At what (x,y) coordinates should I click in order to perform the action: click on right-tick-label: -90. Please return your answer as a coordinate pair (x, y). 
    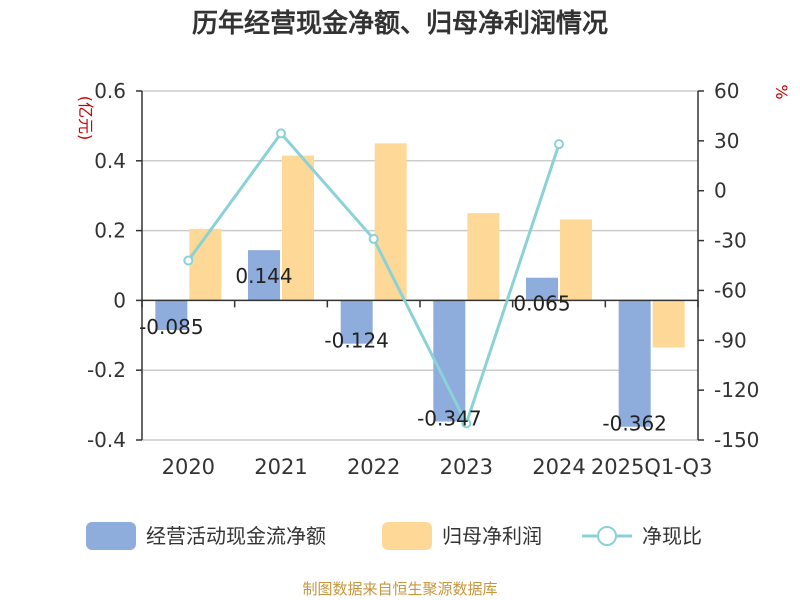
    Looking at the image, I should click on (730, 340).